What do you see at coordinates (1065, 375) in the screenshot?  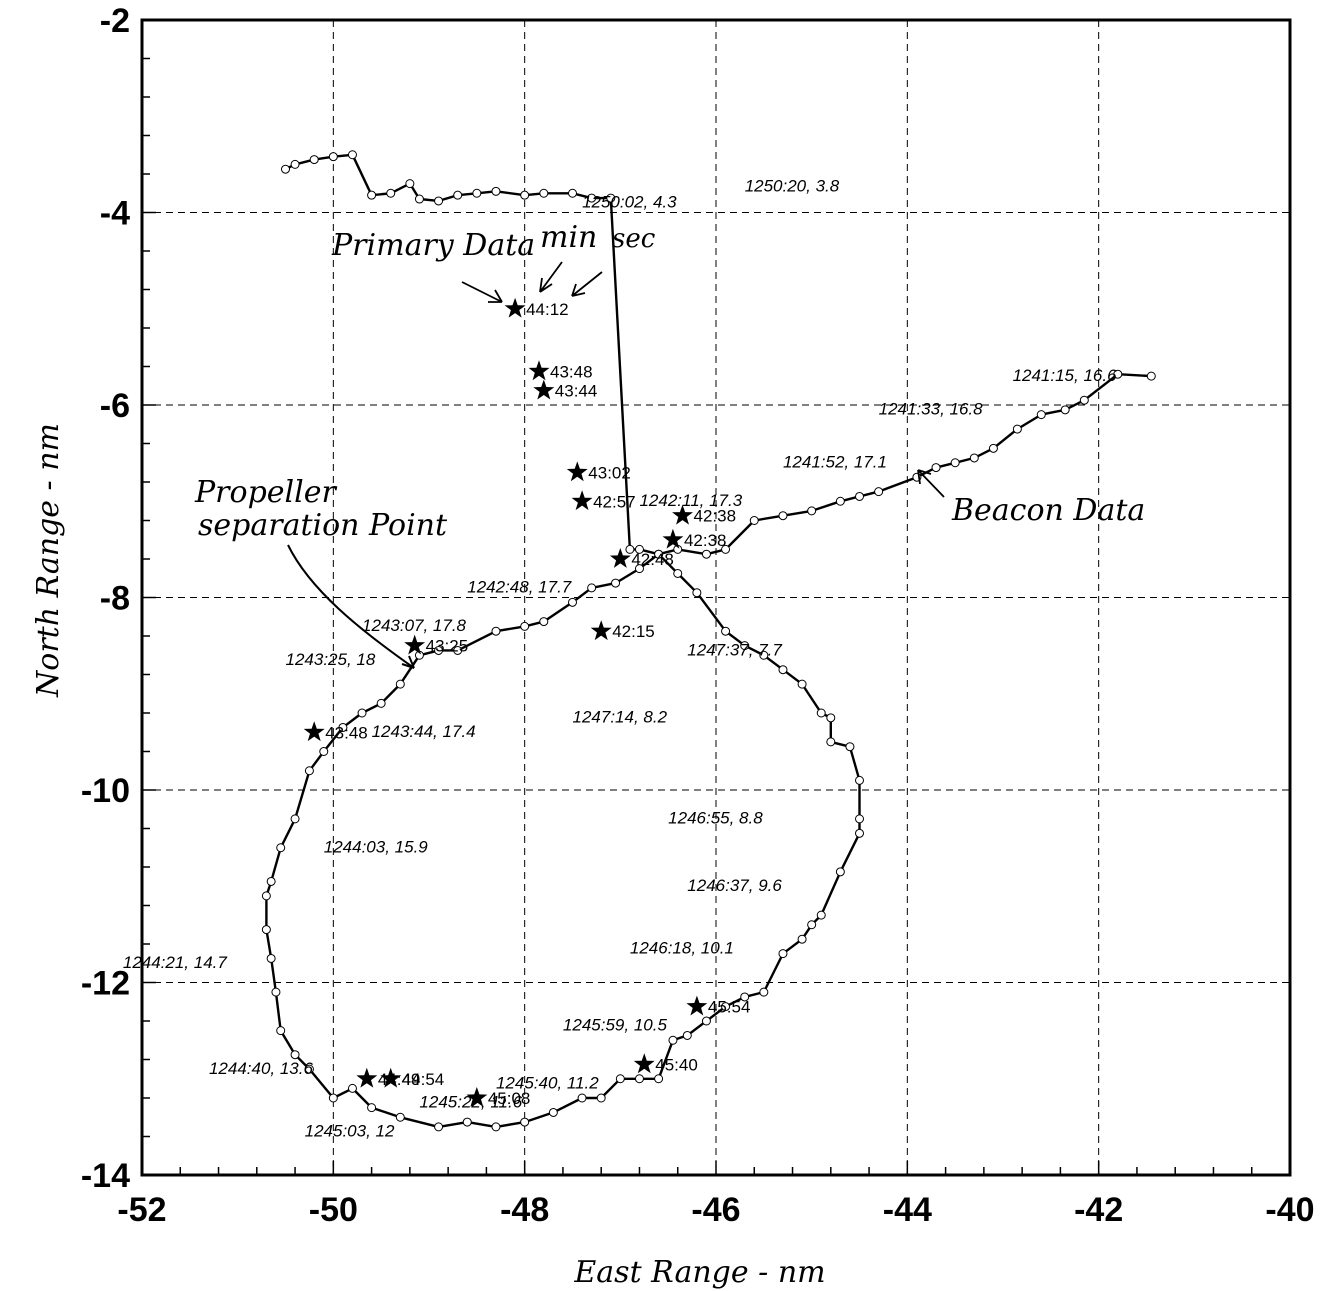 I see `beacon-label: 1241:15, 16.6` at bounding box center [1065, 375].